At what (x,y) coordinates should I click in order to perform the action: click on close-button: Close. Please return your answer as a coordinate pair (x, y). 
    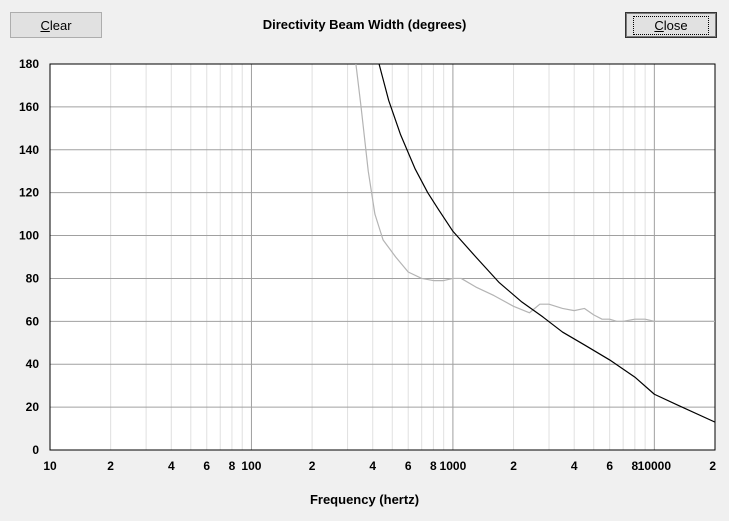
    Looking at the image, I should click on (671, 25).